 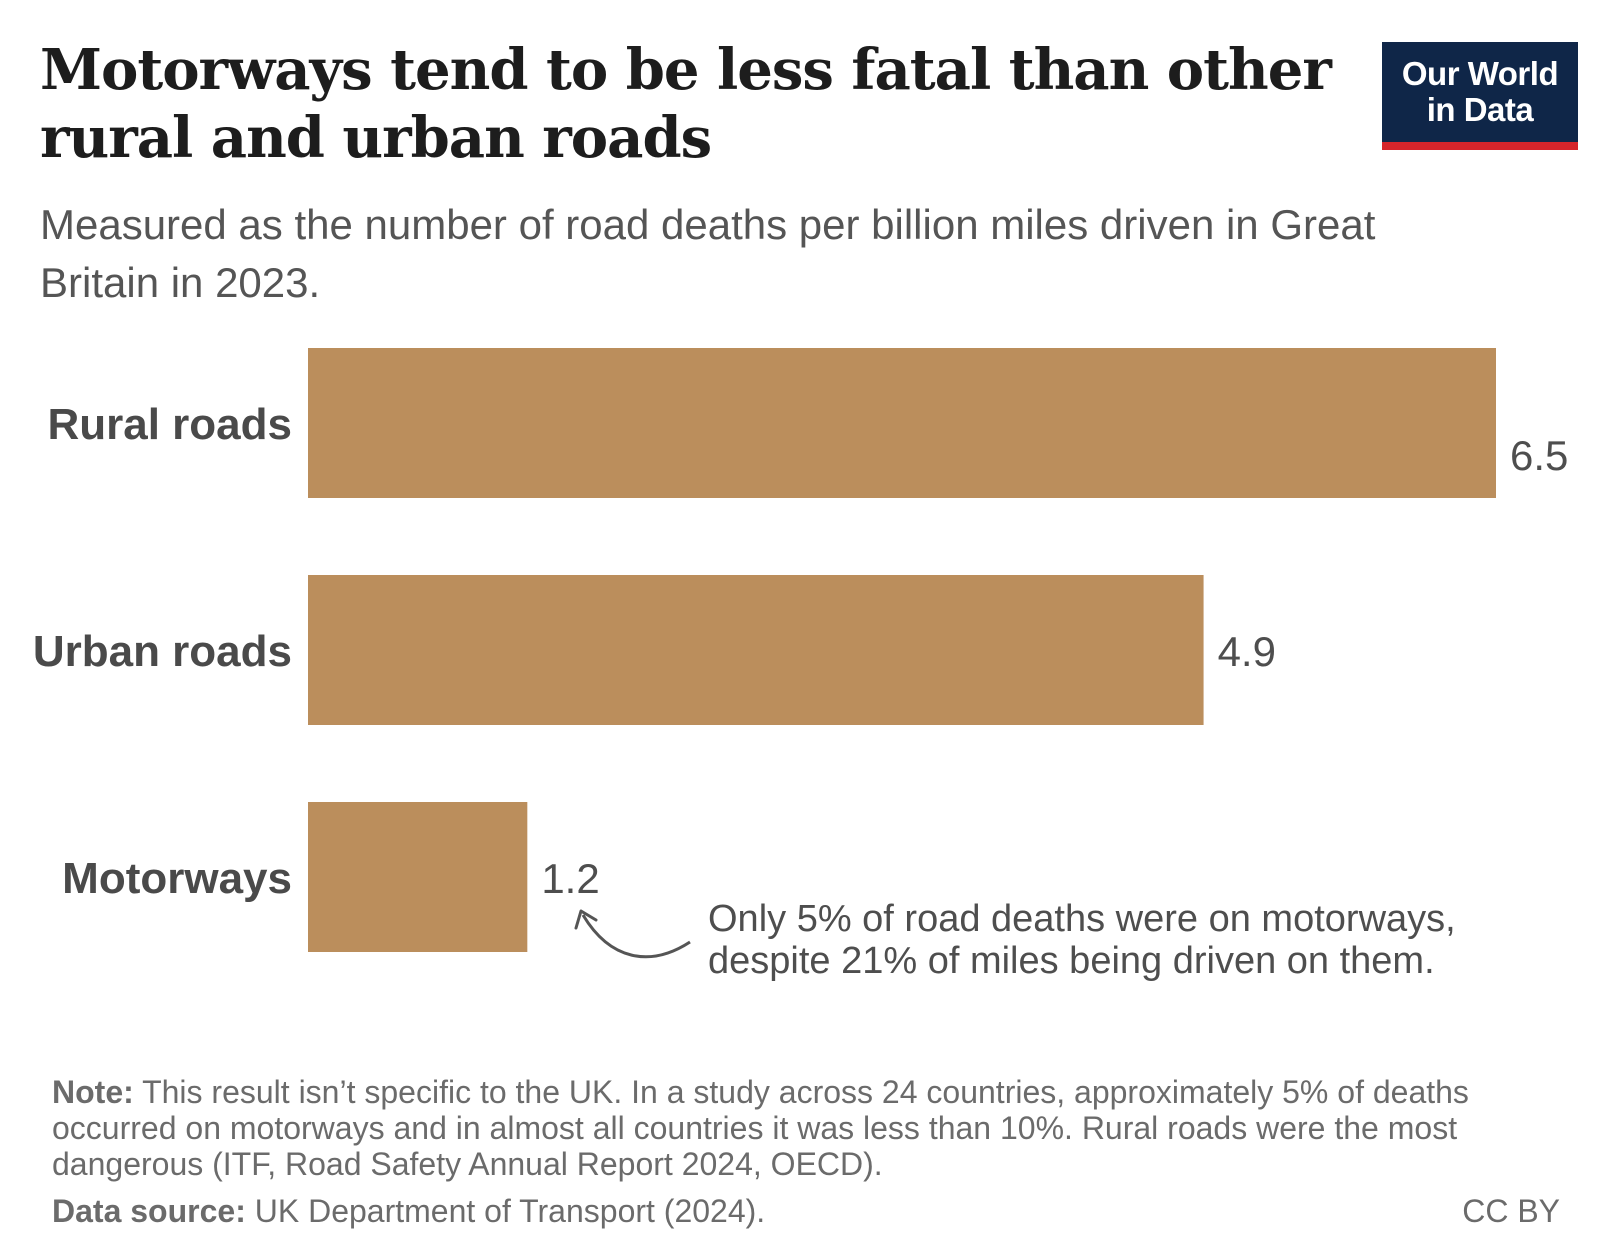 What do you see at coordinates (162, 651) in the screenshot?
I see `category-label-urban-roads: Urban roads` at bounding box center [162, 651].